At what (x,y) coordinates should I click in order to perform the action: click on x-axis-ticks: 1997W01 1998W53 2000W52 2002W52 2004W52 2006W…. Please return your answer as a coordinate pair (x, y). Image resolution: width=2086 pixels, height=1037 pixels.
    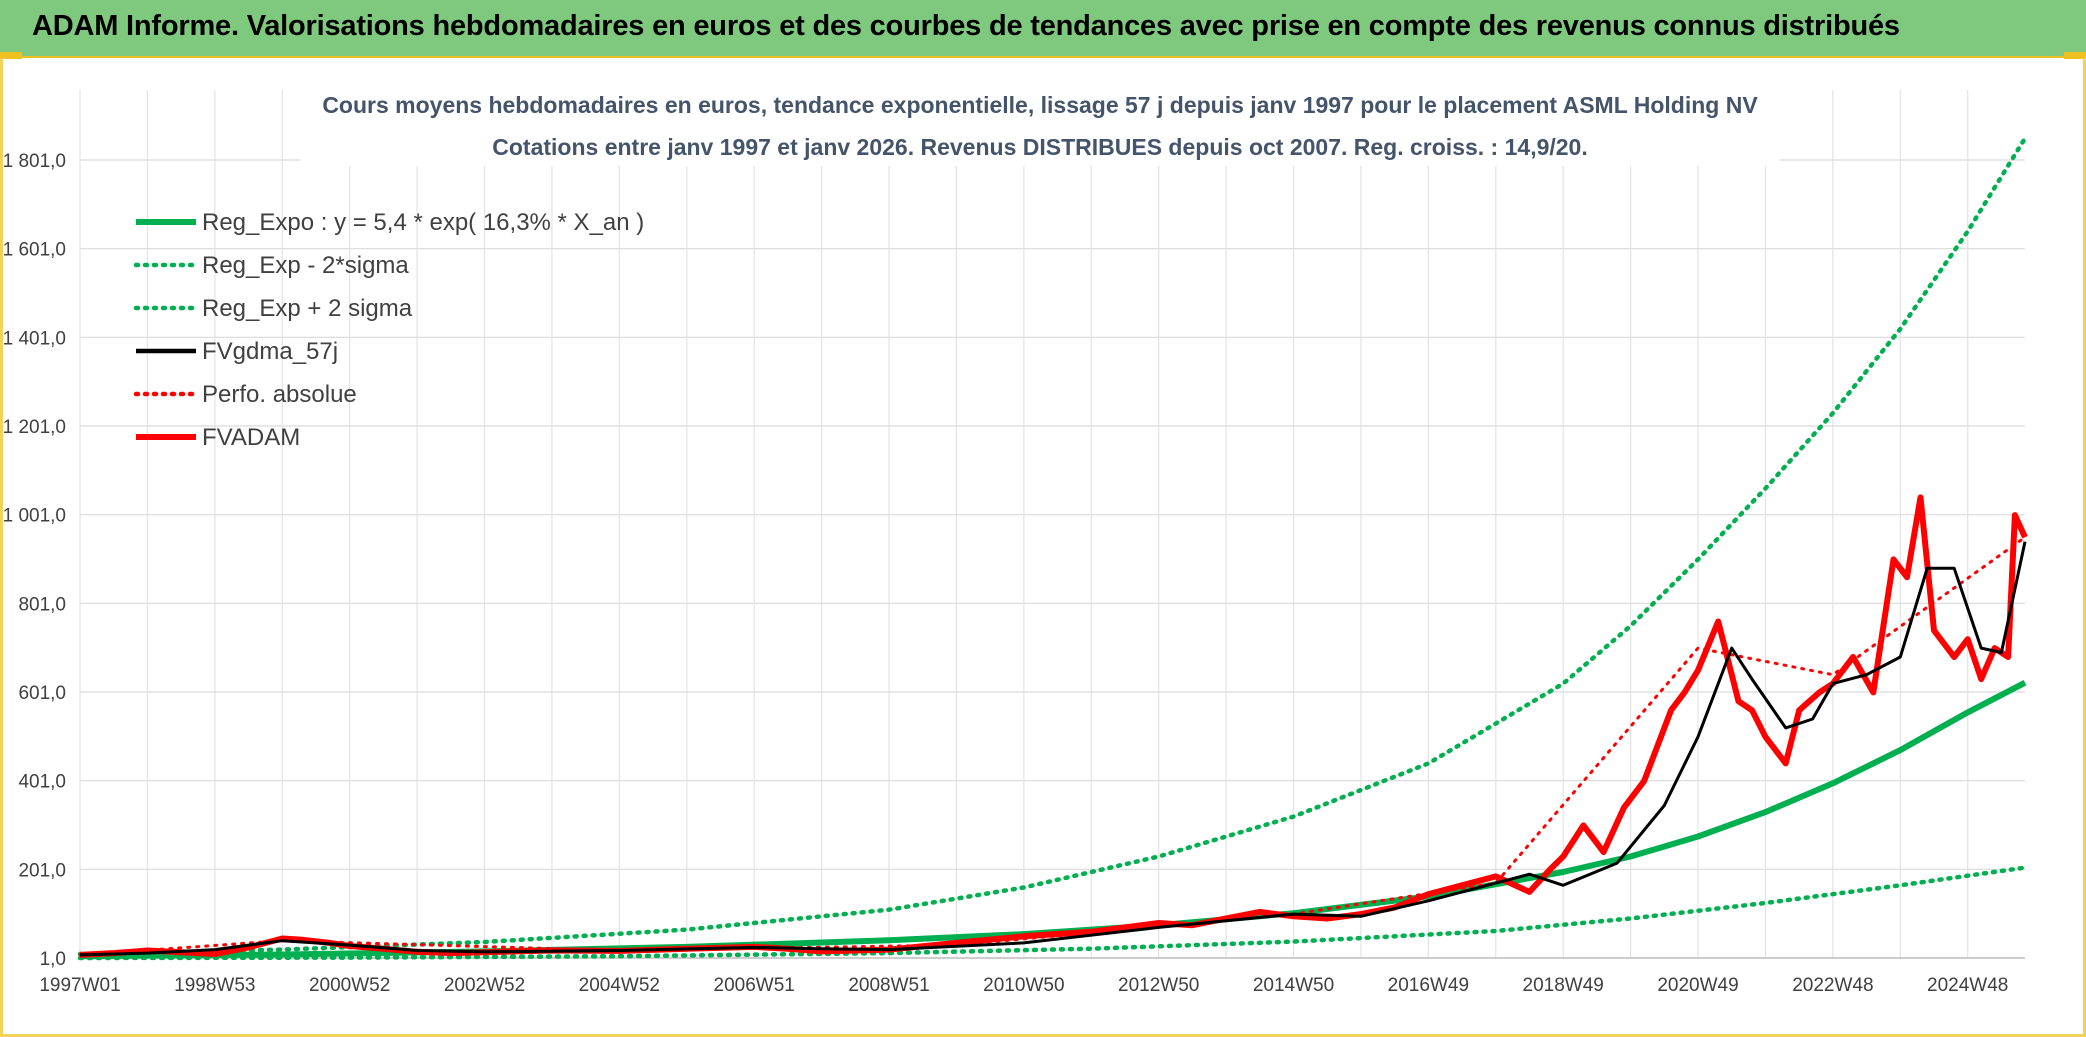
    Looking at the image, I should click on (1023, 985).